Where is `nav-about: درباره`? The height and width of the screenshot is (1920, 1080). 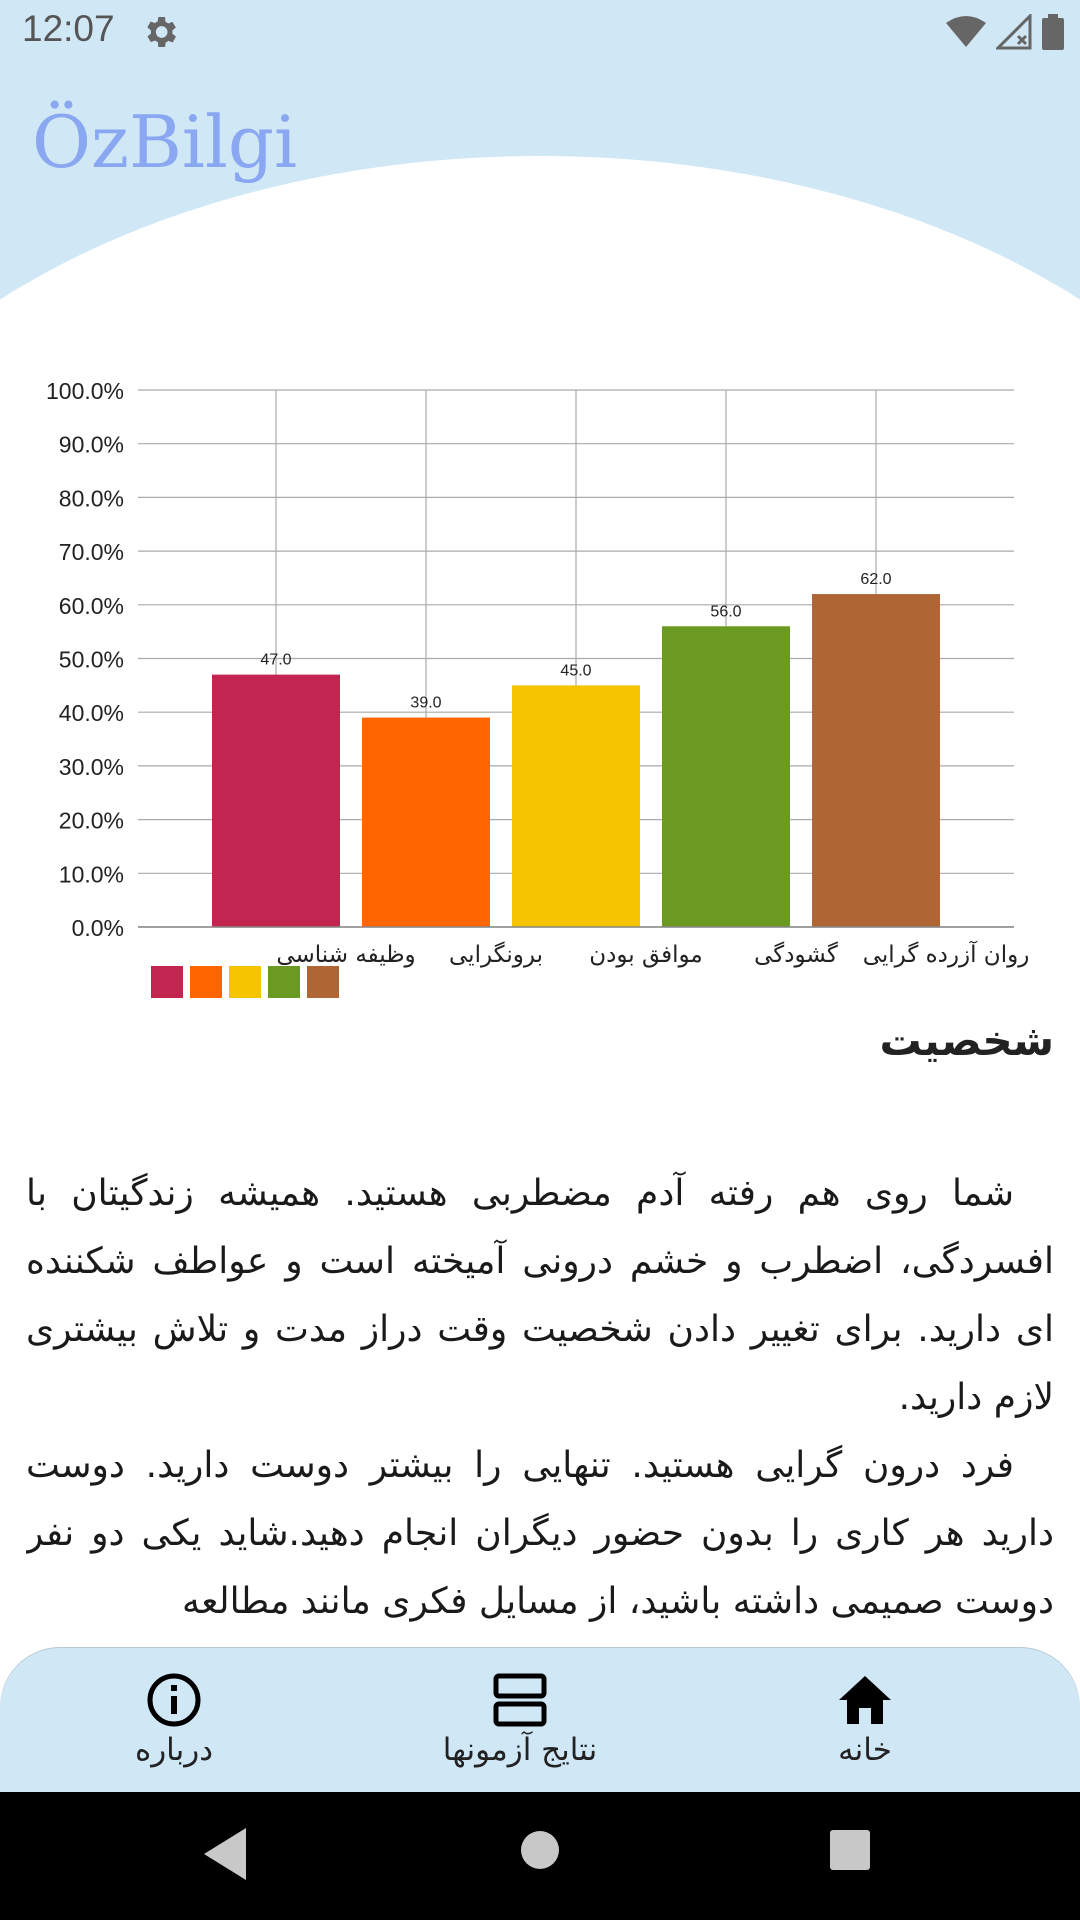
nav-about: درباره is located at coordinates (174, 1720).